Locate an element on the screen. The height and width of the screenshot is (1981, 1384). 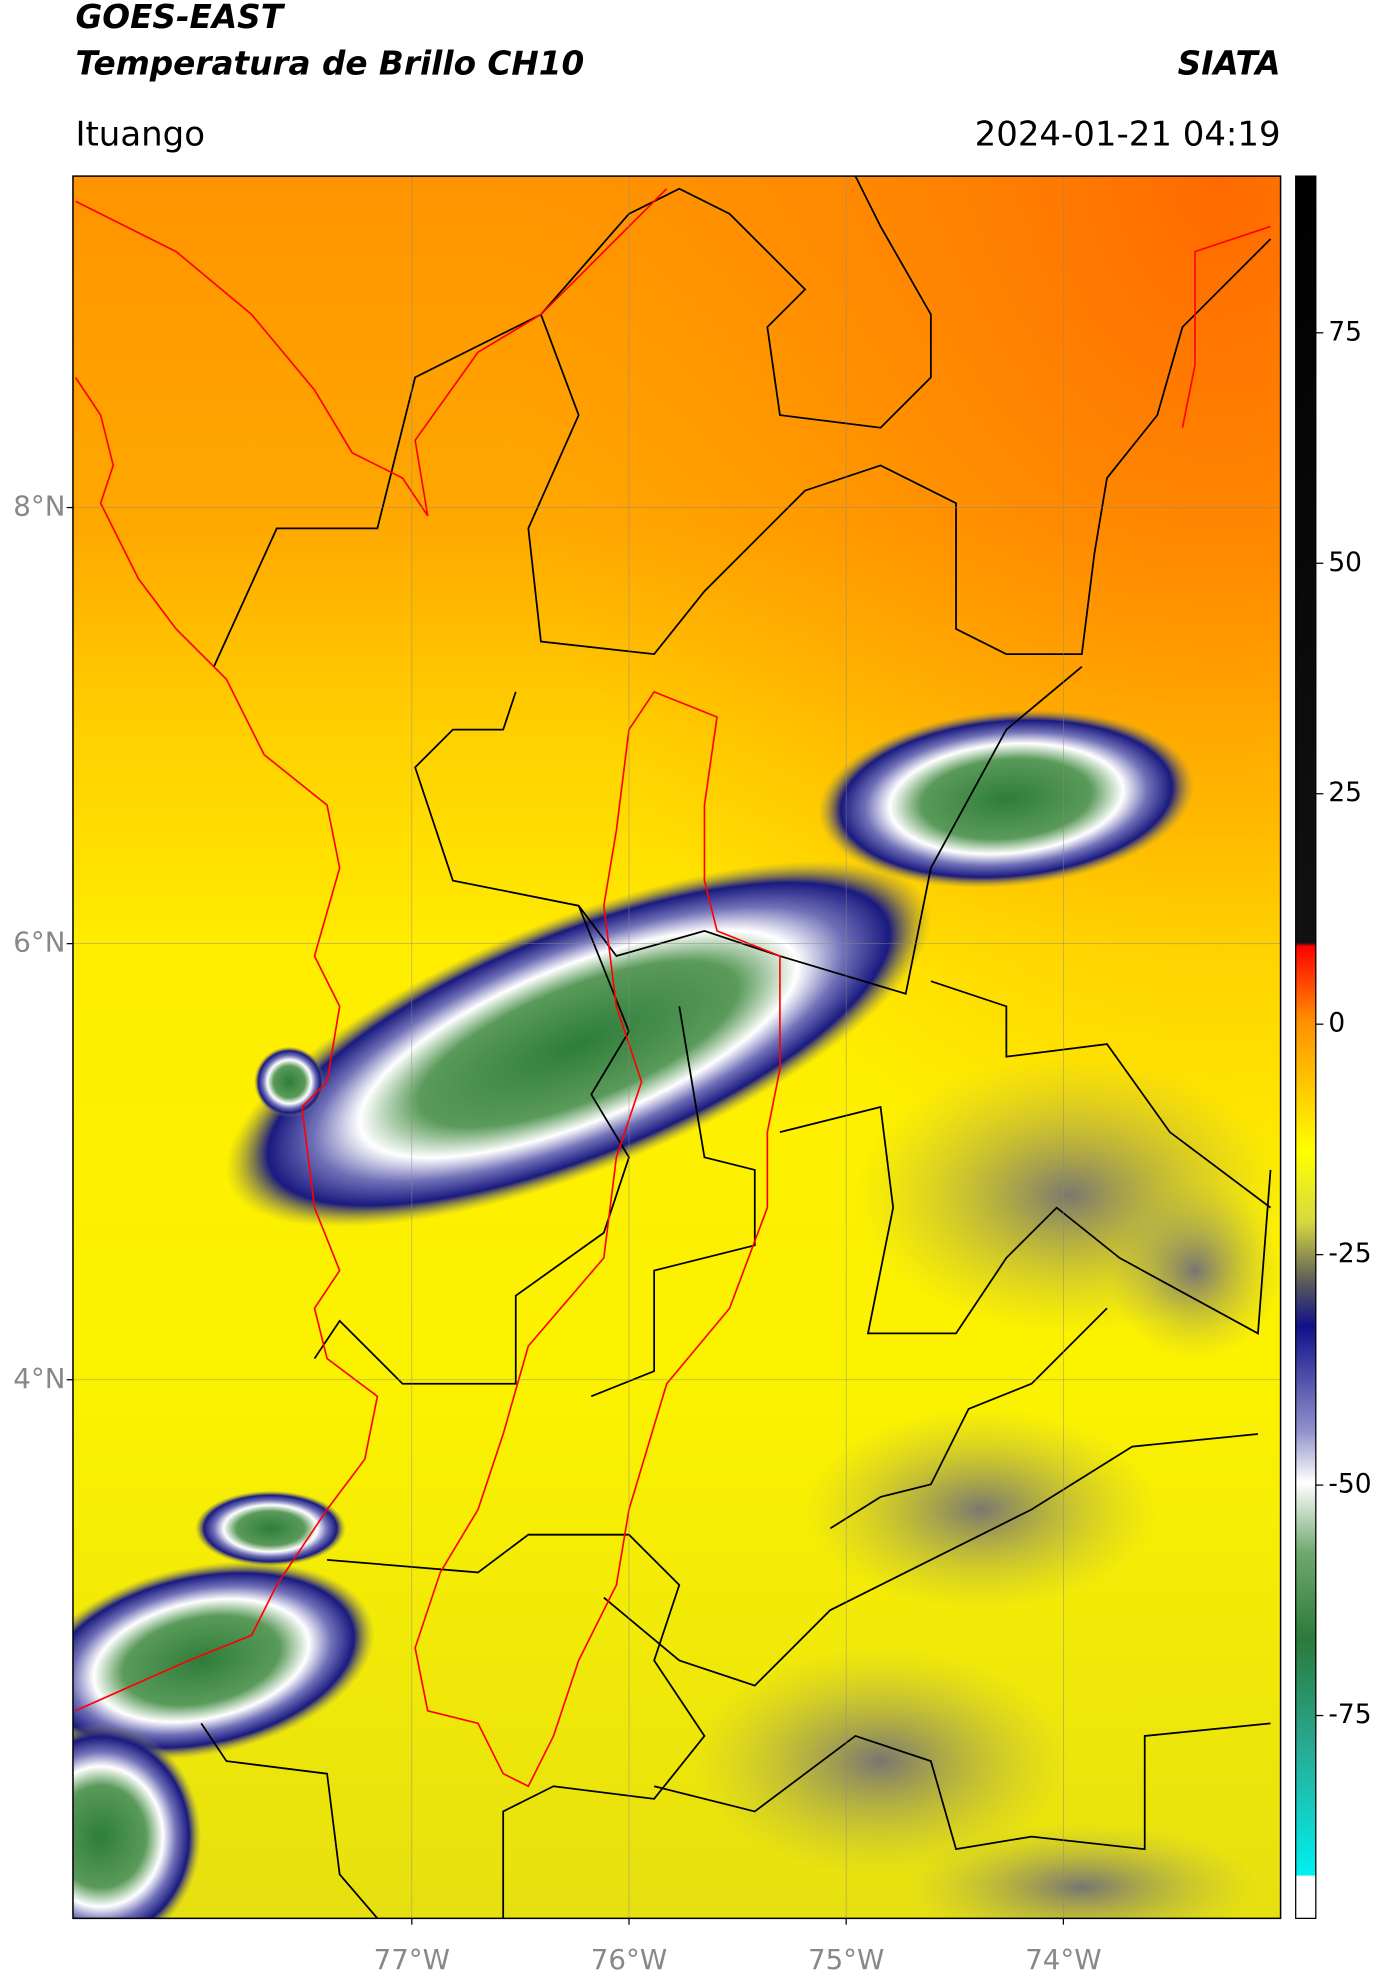
colorbar-tick-label: -75 is located at coordinates (1349, 1714).